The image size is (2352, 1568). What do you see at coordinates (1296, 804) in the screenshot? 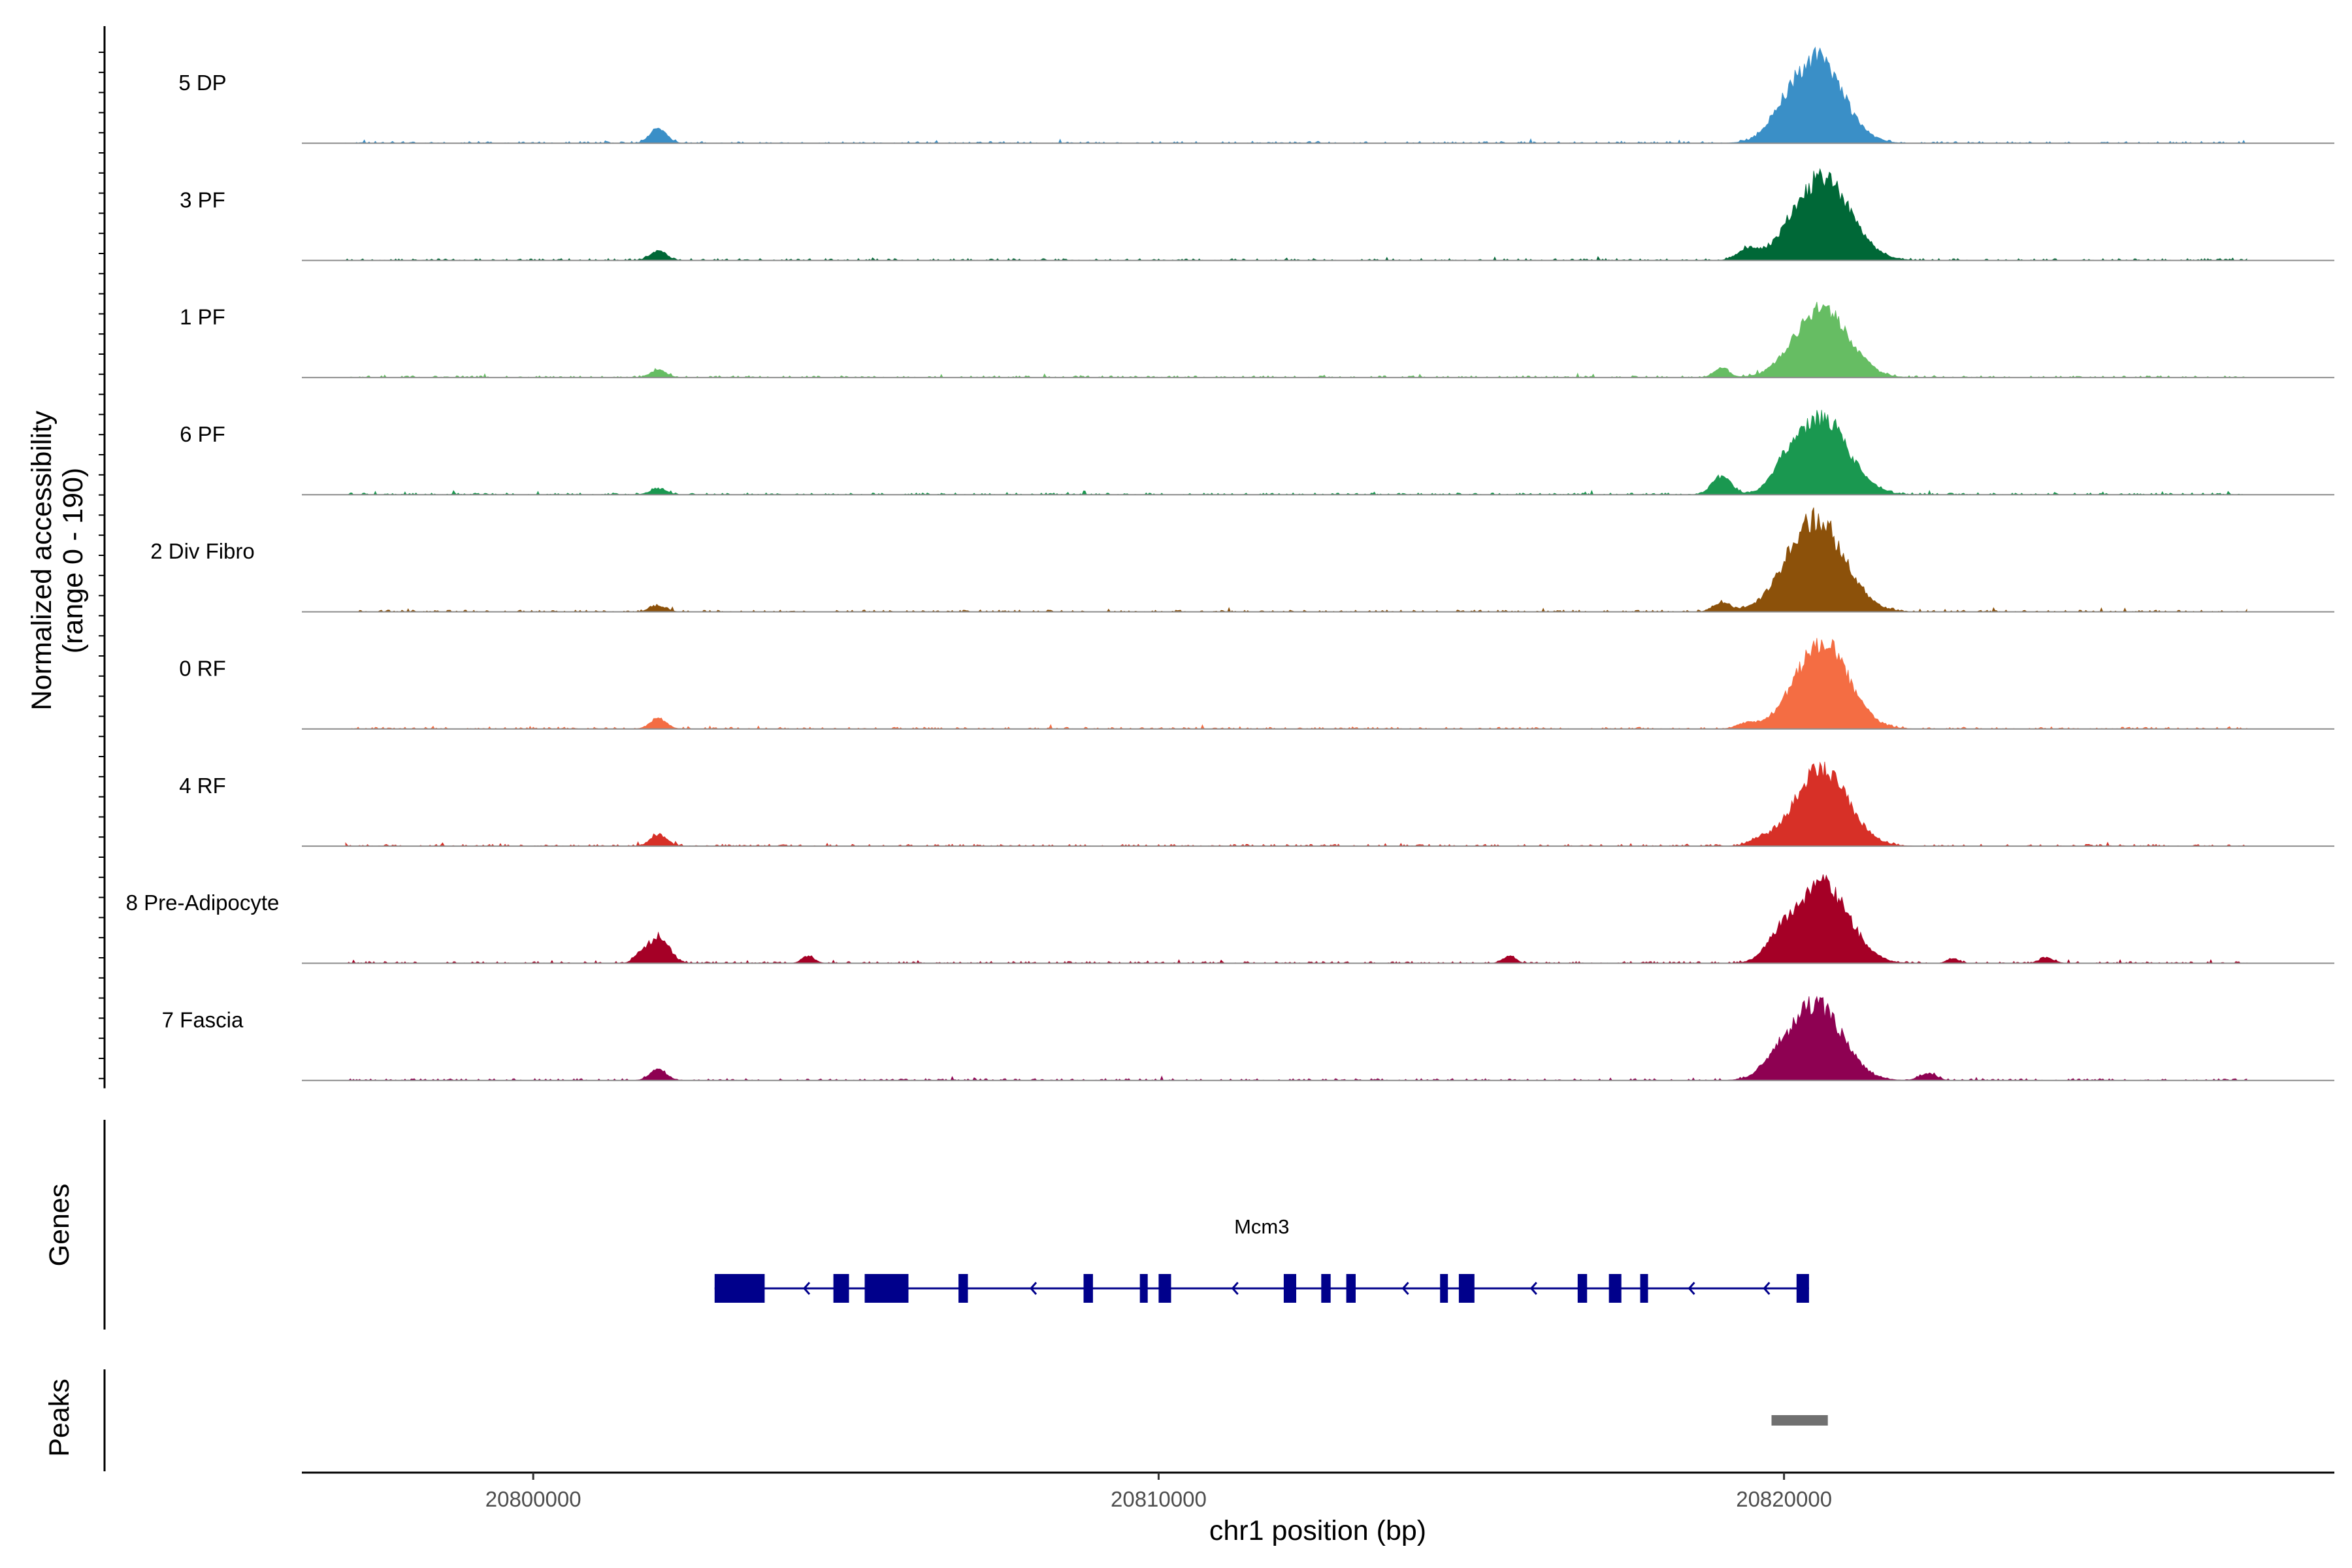
I see `coverage-area-4-rf` at bounding box center [1296, 804].